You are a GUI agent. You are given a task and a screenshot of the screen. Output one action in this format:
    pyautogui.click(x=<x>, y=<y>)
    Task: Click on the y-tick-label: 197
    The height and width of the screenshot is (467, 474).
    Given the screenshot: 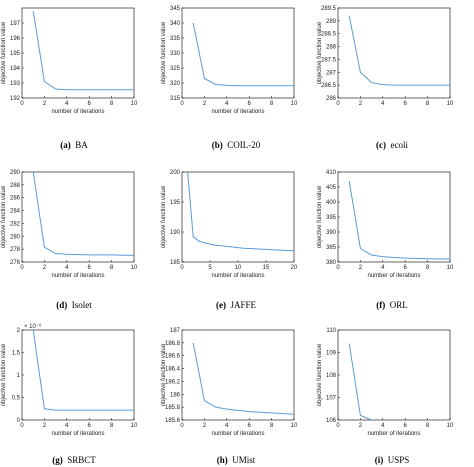 What is the action you would take?
    pyautogui.click(x=15, y=24)
    